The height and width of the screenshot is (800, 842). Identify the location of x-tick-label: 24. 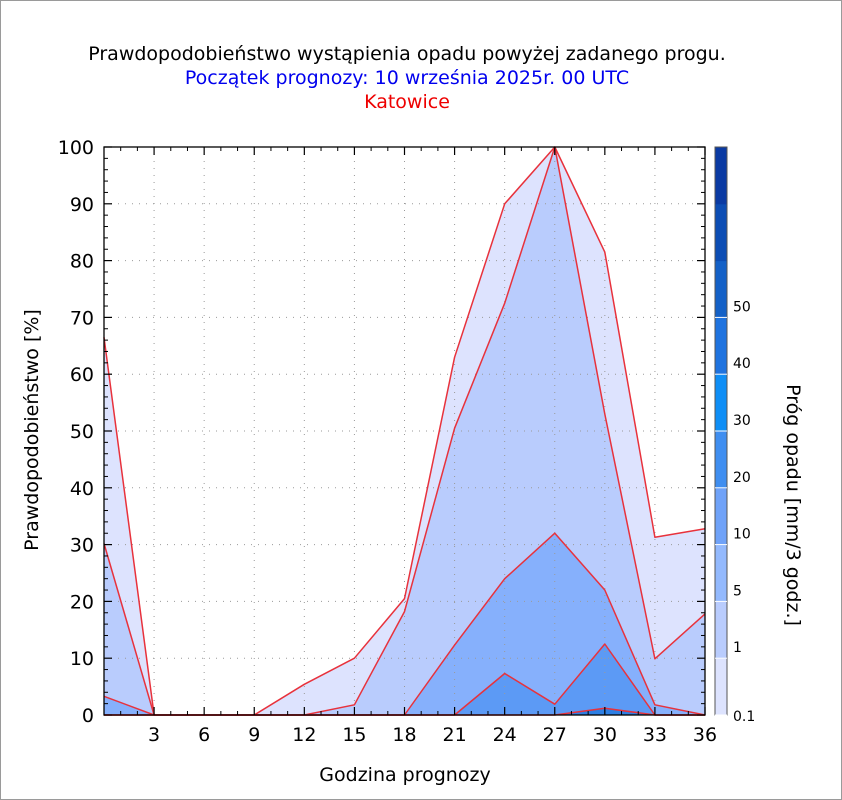
(505, 735).